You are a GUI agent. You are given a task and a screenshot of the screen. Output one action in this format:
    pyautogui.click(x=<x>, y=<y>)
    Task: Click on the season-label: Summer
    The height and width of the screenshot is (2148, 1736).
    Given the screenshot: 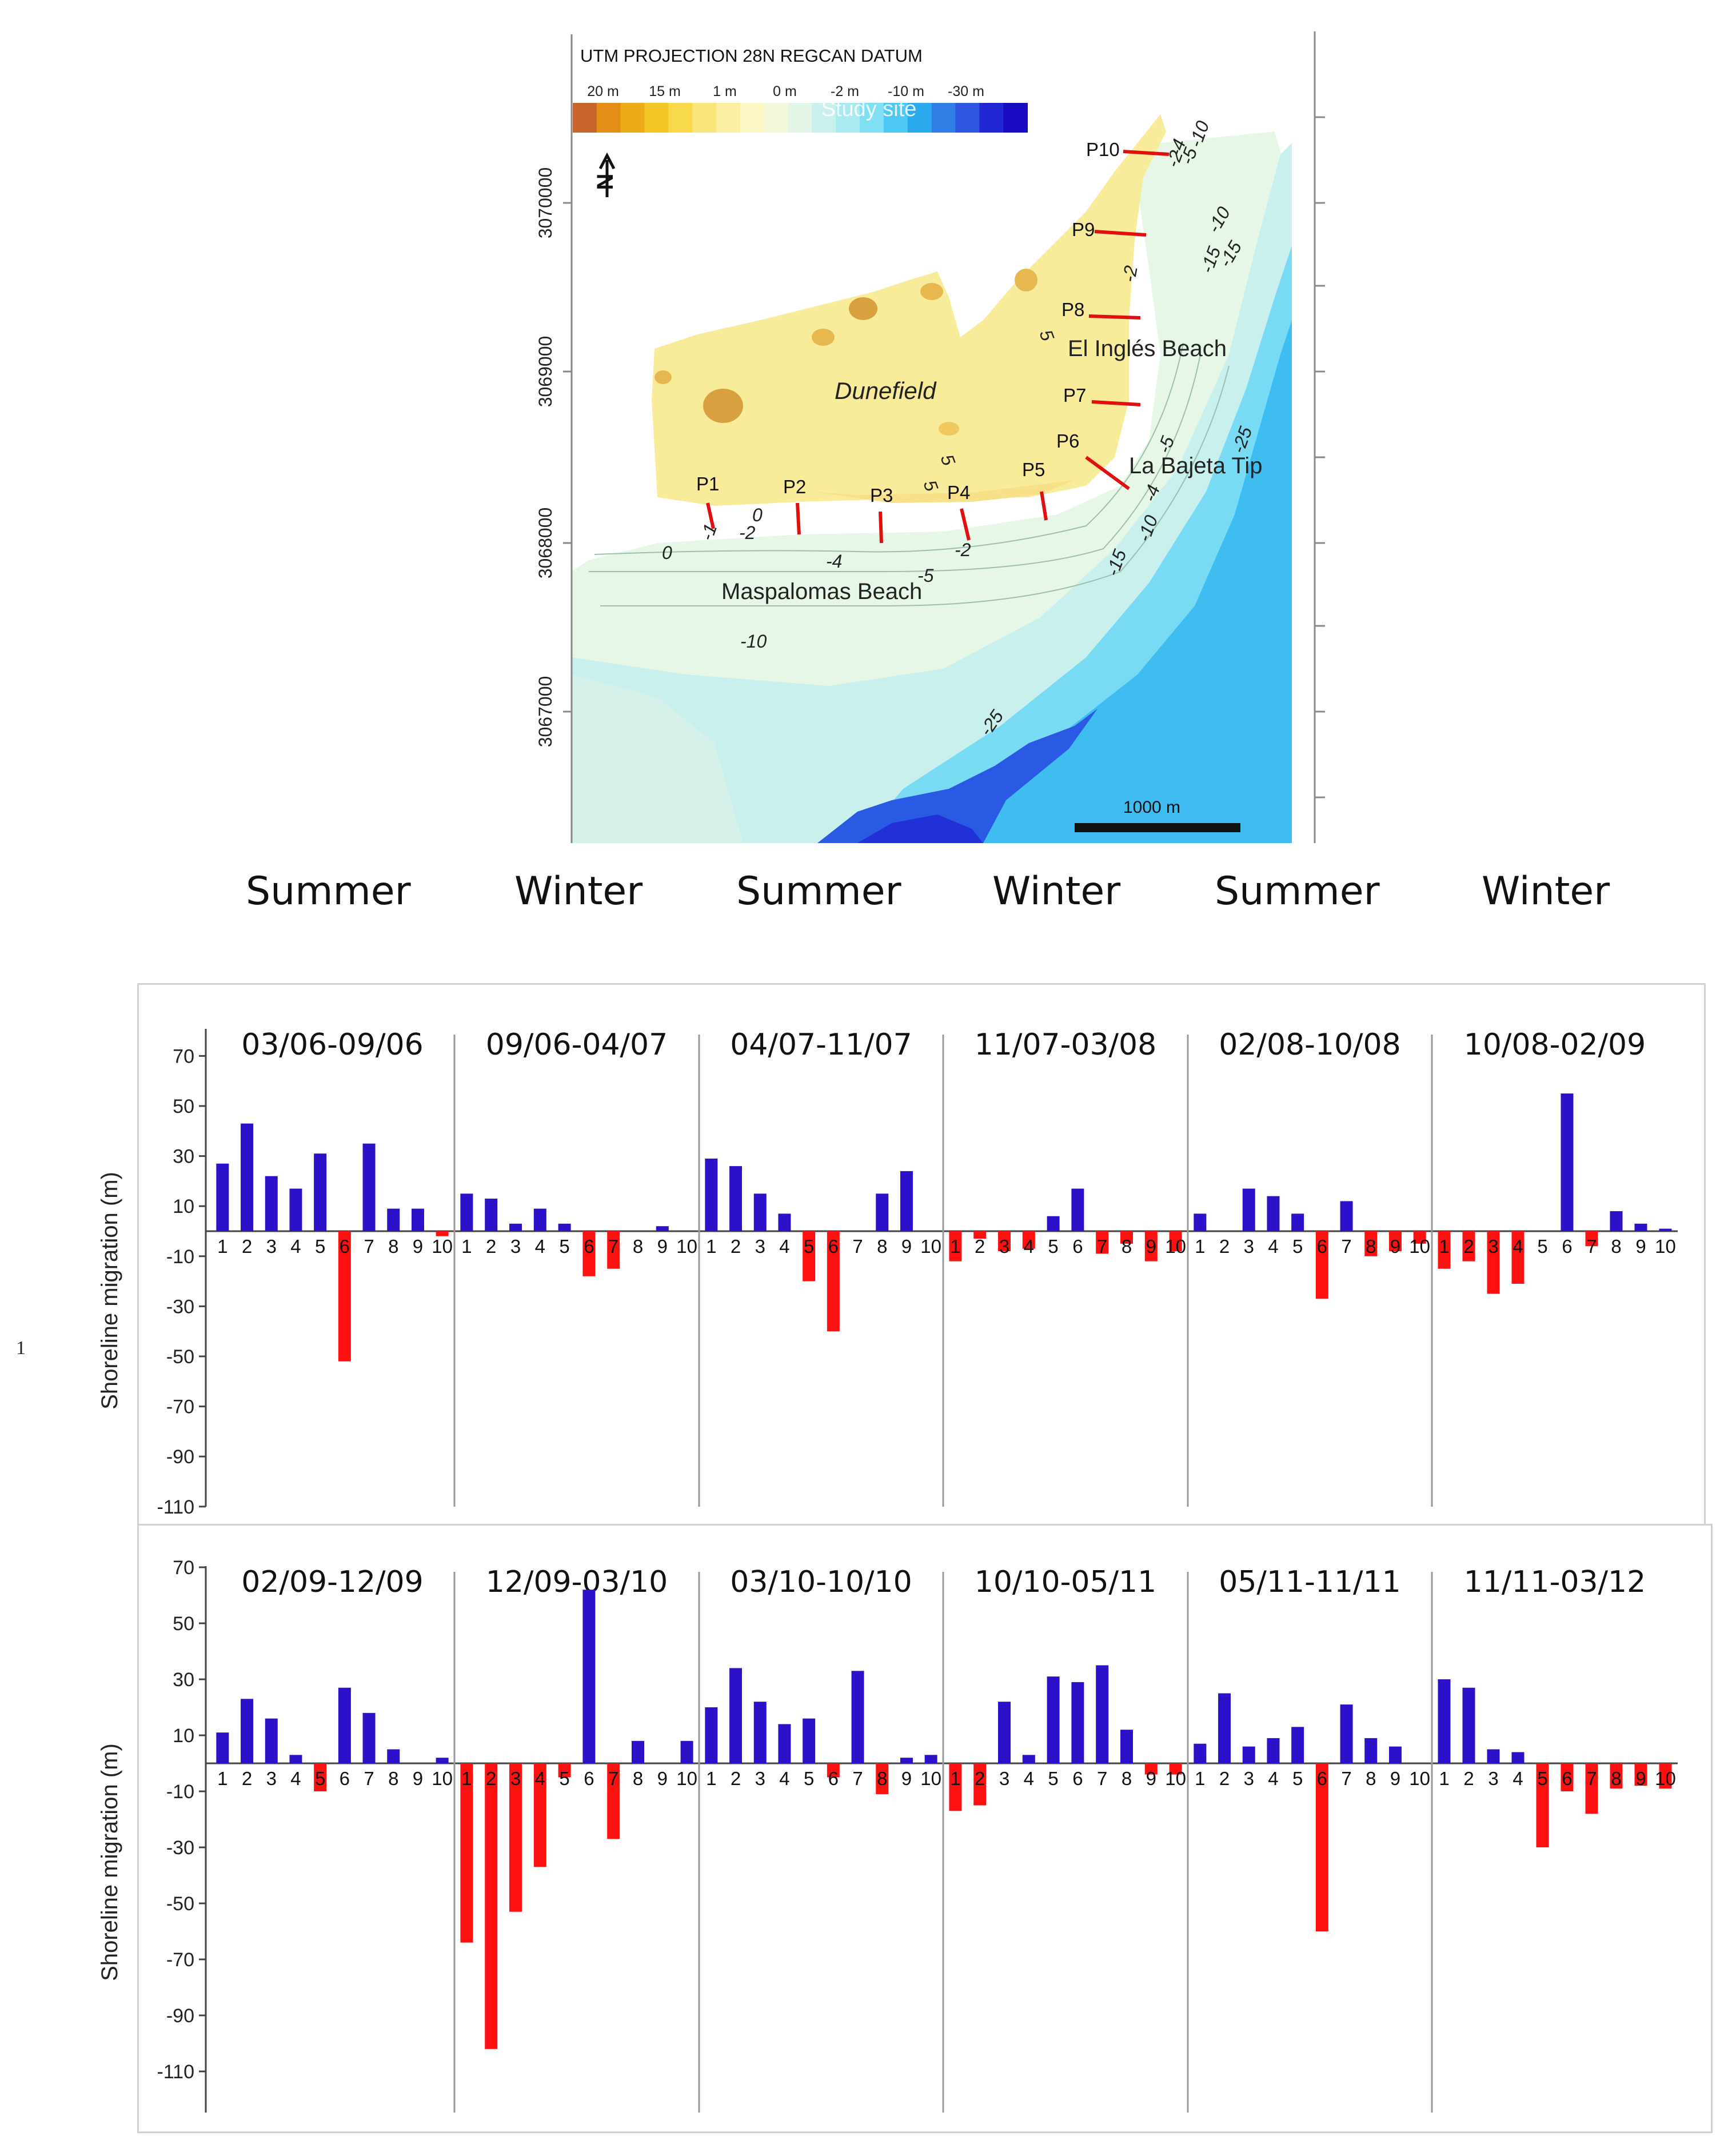 What is the action you would take?
    pyautogui.click(x=818, y=891)
    